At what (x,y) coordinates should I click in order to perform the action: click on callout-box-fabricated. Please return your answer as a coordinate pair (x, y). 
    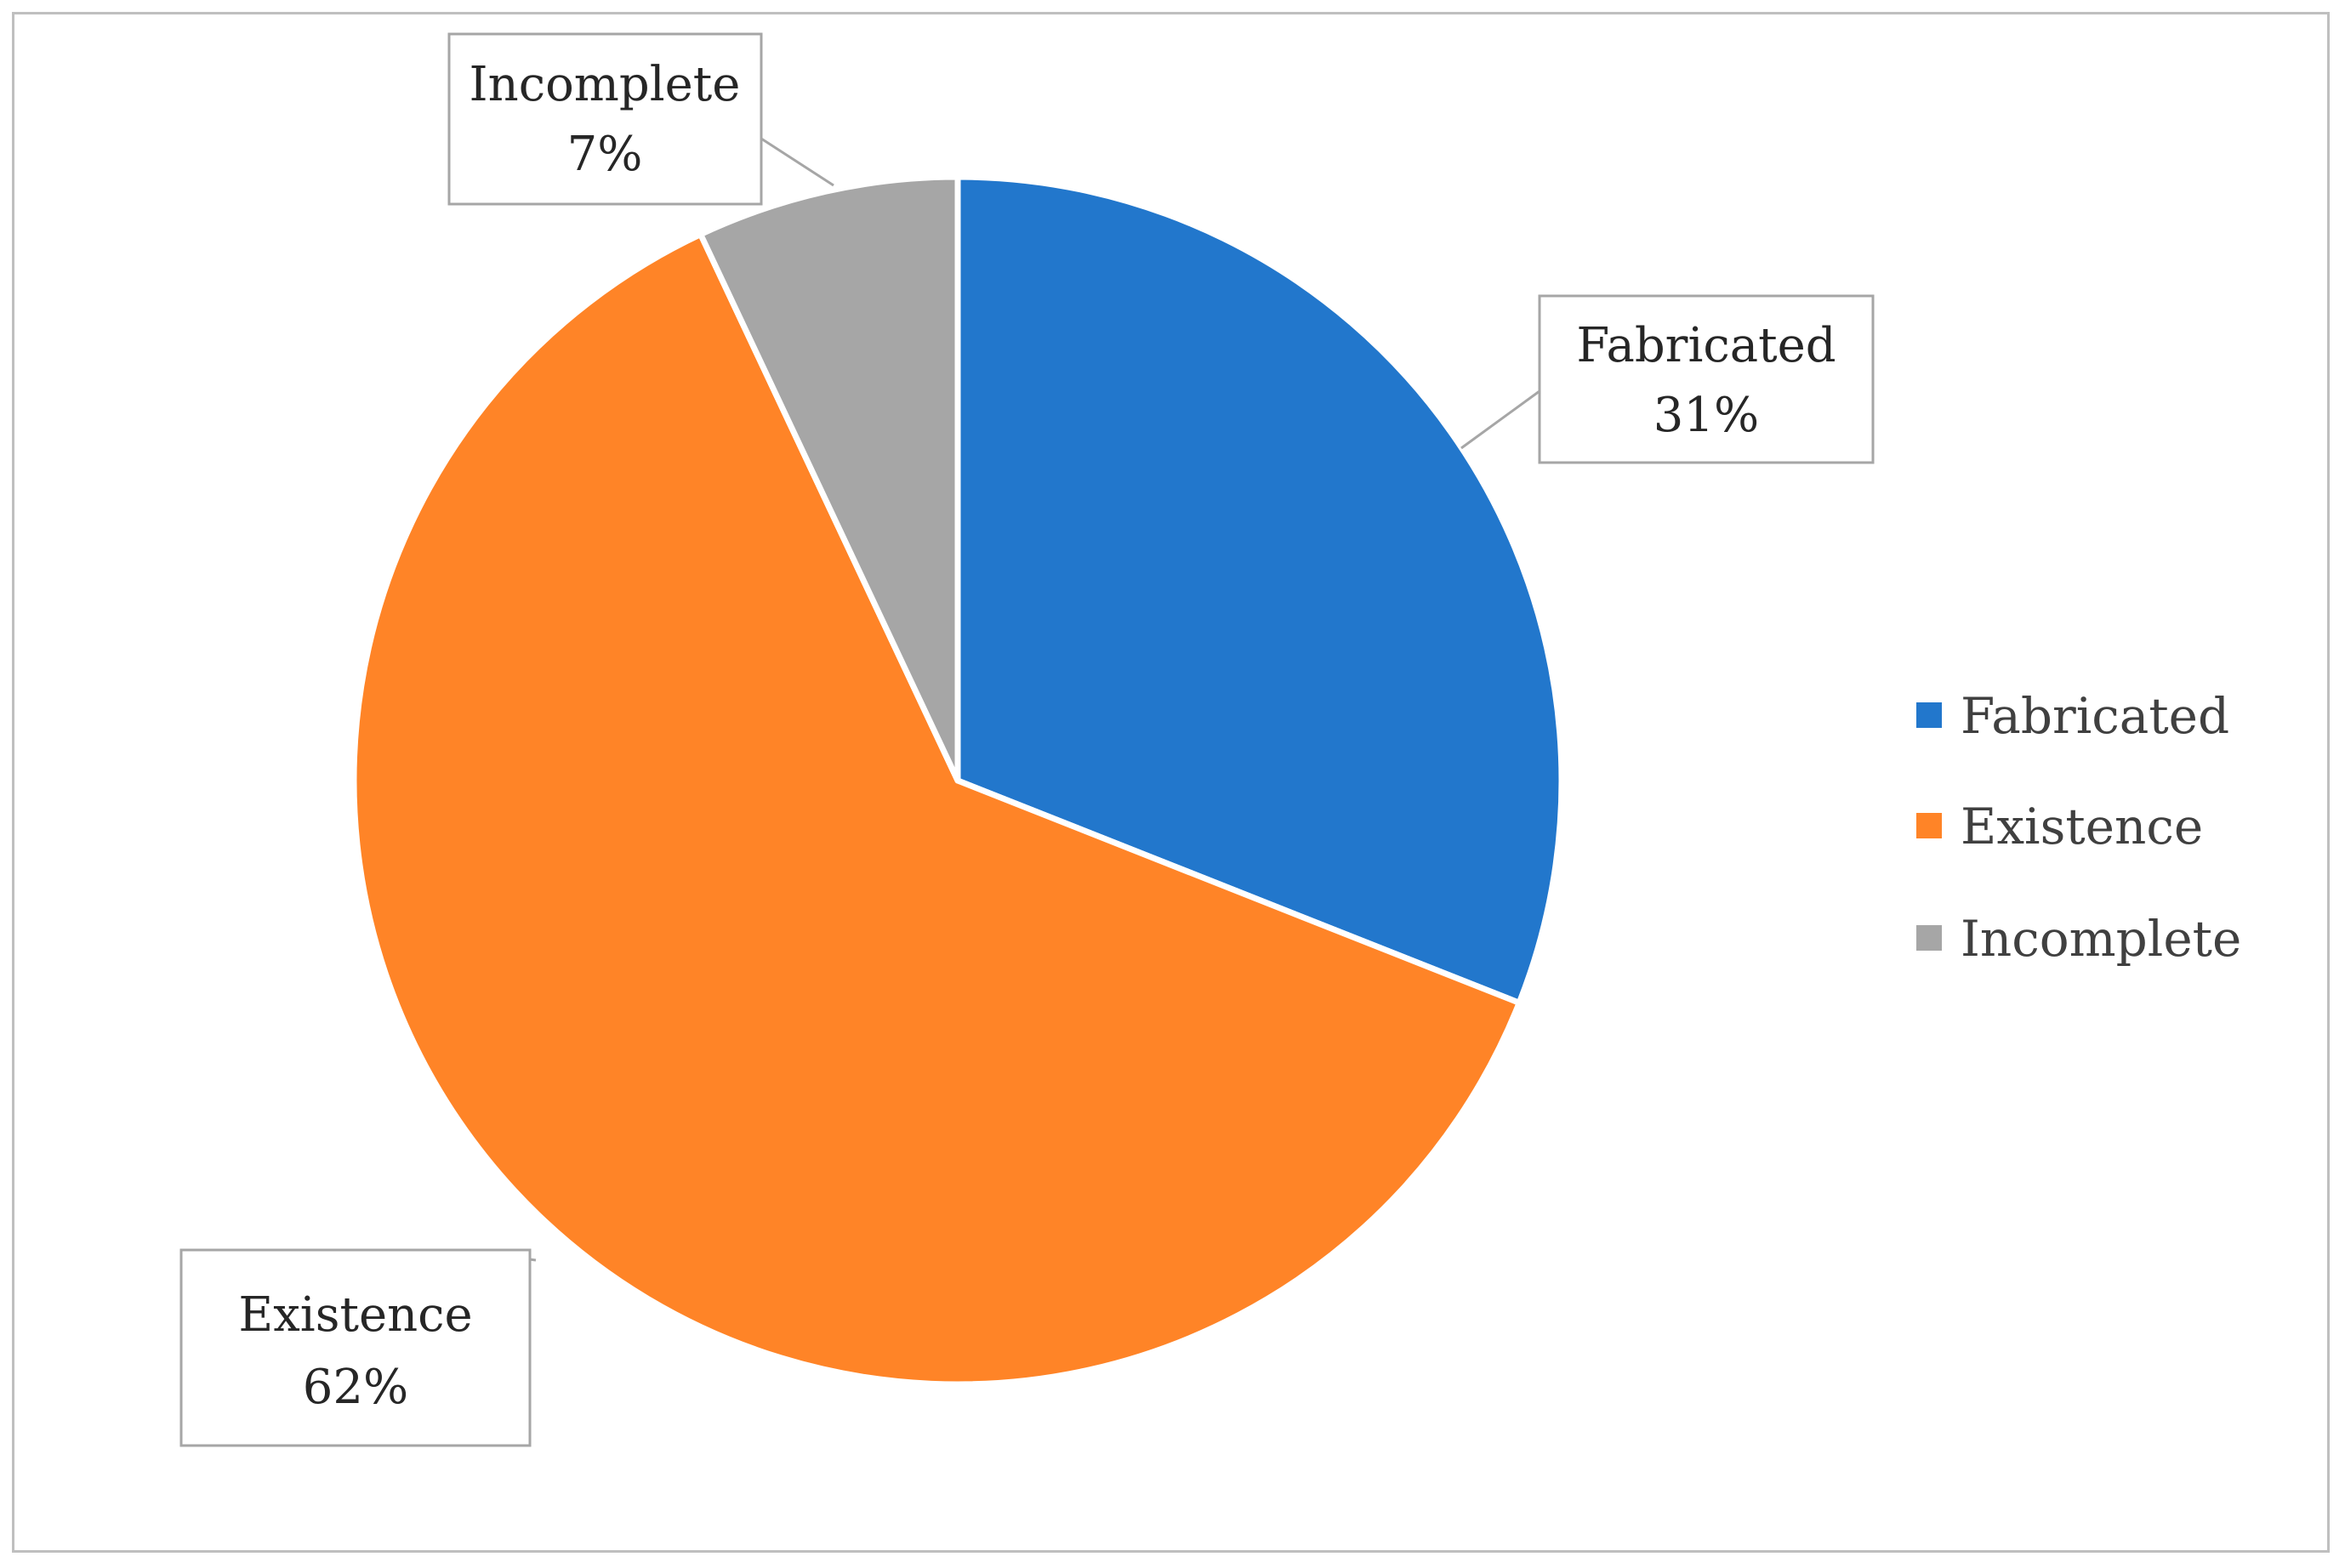
    Looking at the image, I should click on (1706, 379).